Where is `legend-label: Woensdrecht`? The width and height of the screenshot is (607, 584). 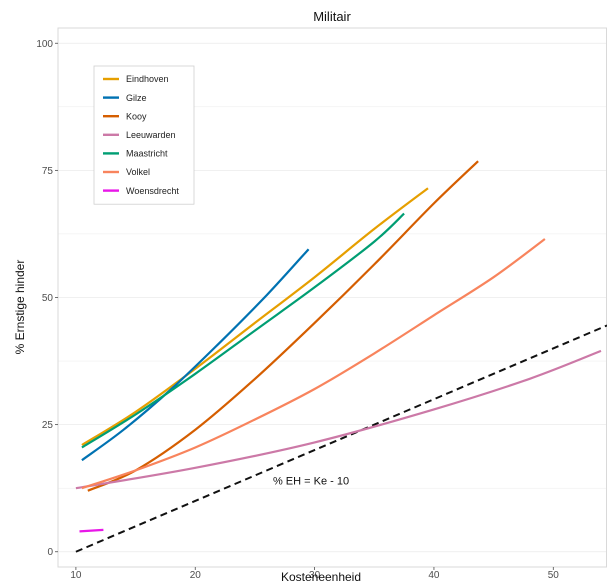
legend-label: Woensdrecht is located at coordinates (152, 191).